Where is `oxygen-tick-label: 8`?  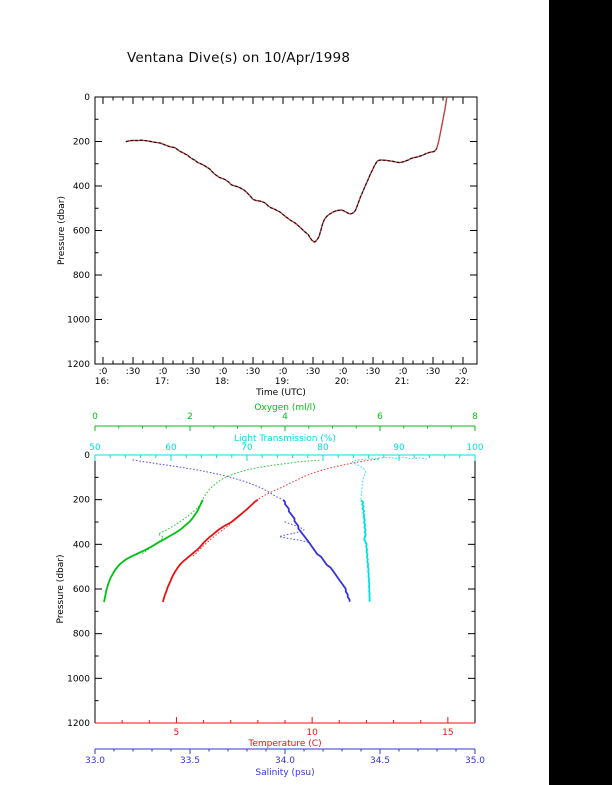
oxygen-tick-label: 8 is located at coordinates (475, 417).